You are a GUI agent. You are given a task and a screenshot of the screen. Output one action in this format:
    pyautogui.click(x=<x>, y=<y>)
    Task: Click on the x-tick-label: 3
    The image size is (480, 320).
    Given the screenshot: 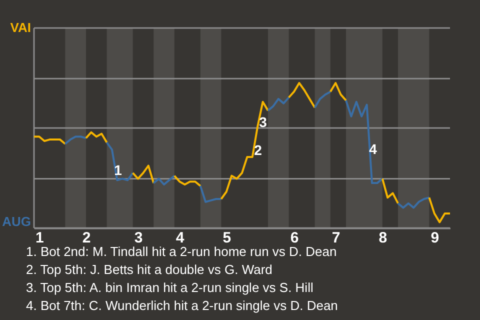 What is the action you would take?
    pyautogui.click(x=138, y=238)
    